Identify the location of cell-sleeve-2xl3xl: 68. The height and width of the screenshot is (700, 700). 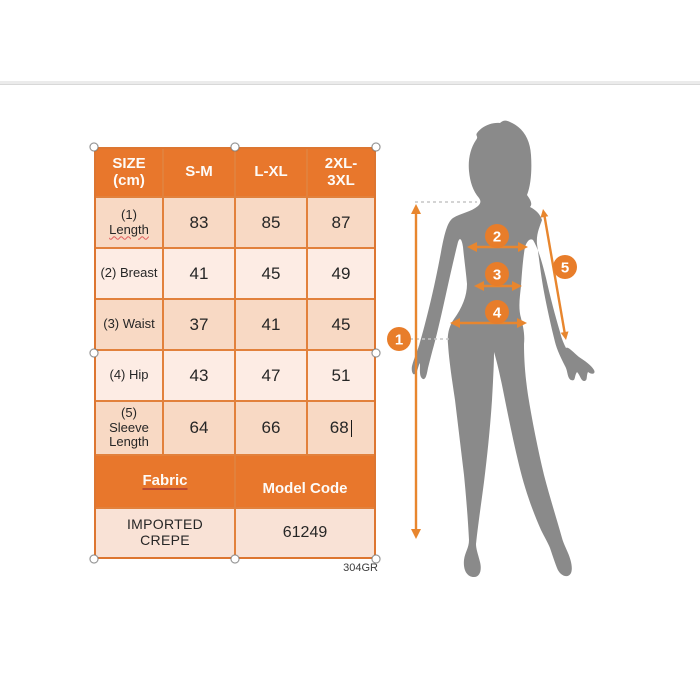
(341, 428).